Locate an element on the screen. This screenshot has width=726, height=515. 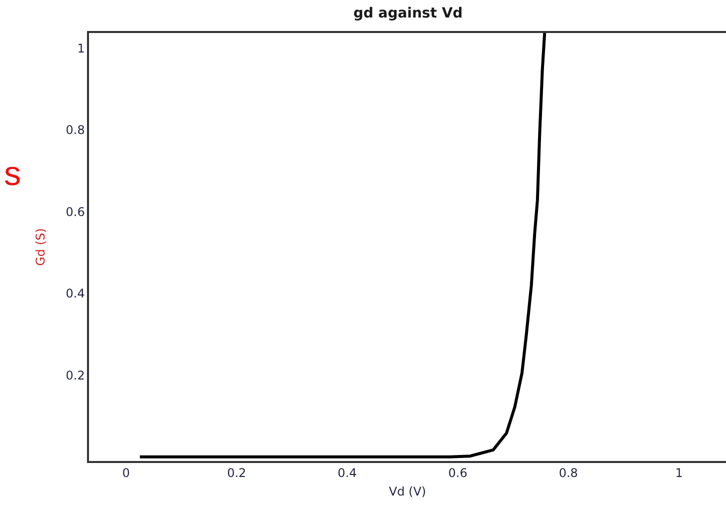
x-axis-title: Vd (V) is located at coordinates (407, 491).